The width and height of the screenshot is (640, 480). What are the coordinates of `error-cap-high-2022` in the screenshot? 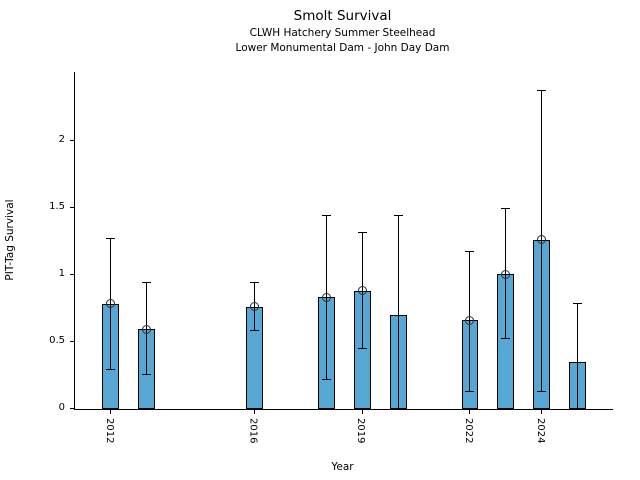 It's located at (470, 252).